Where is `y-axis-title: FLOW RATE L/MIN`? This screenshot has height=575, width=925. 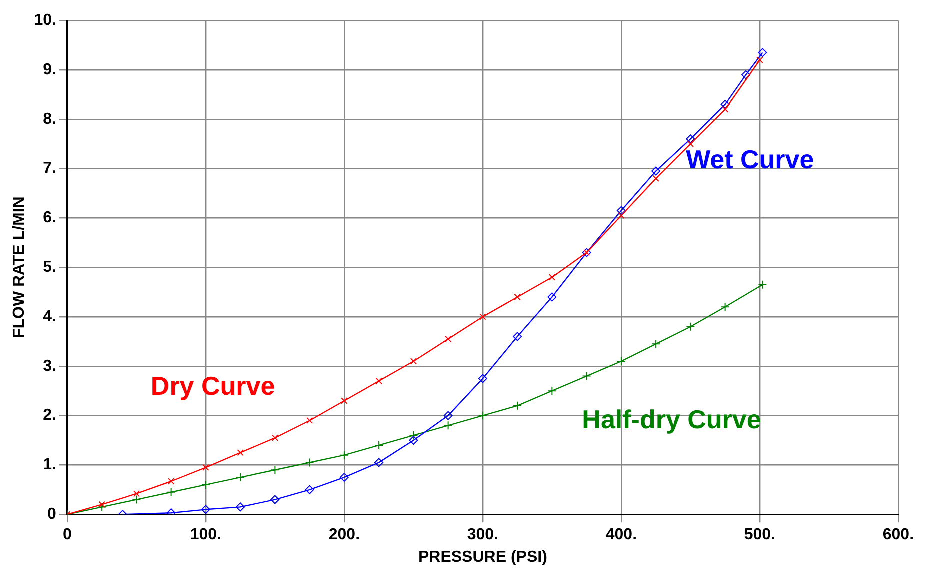 y-axis-title: FLOW RATE L/MIN is located at coordinates (19, 267).